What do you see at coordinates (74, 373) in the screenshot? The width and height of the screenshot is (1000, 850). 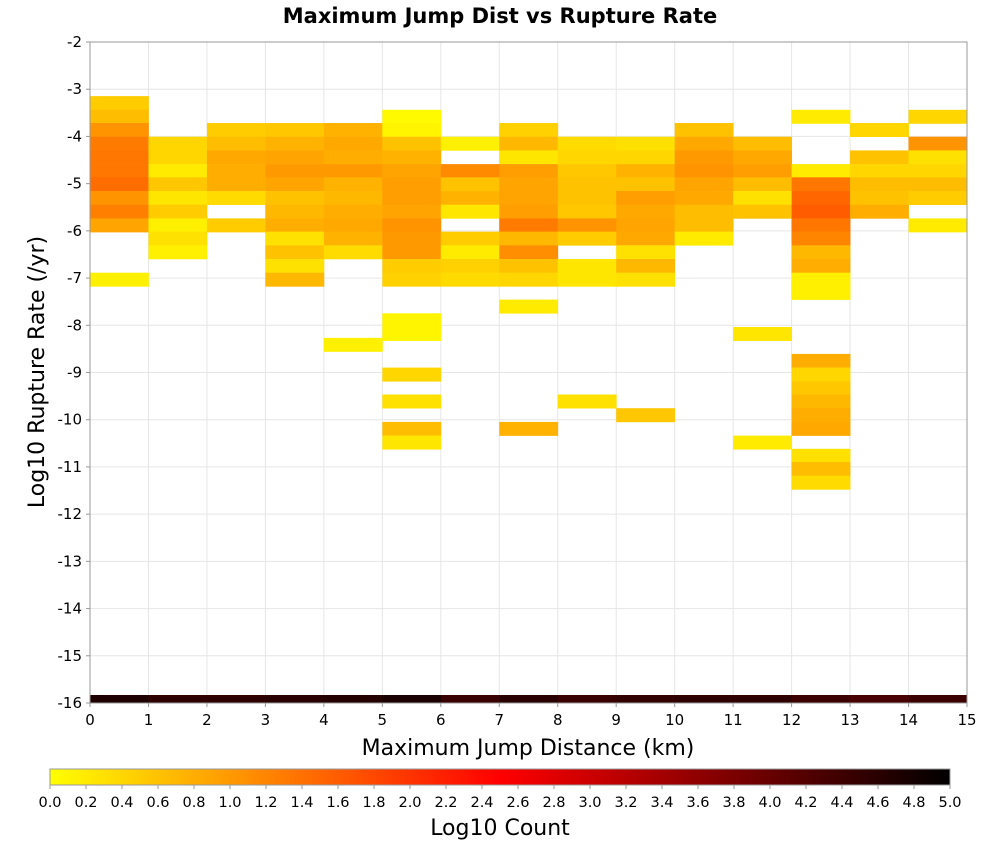 I see `y-tick-label: -9` at bounding box center [74, 373].